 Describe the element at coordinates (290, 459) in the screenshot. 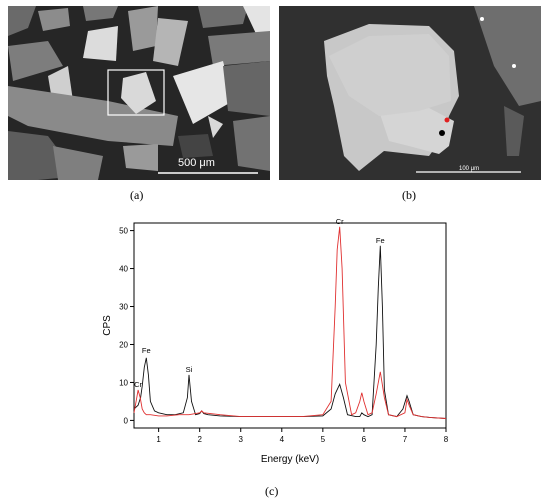

I see `x-axis-label: Energy (keV)` at that location.